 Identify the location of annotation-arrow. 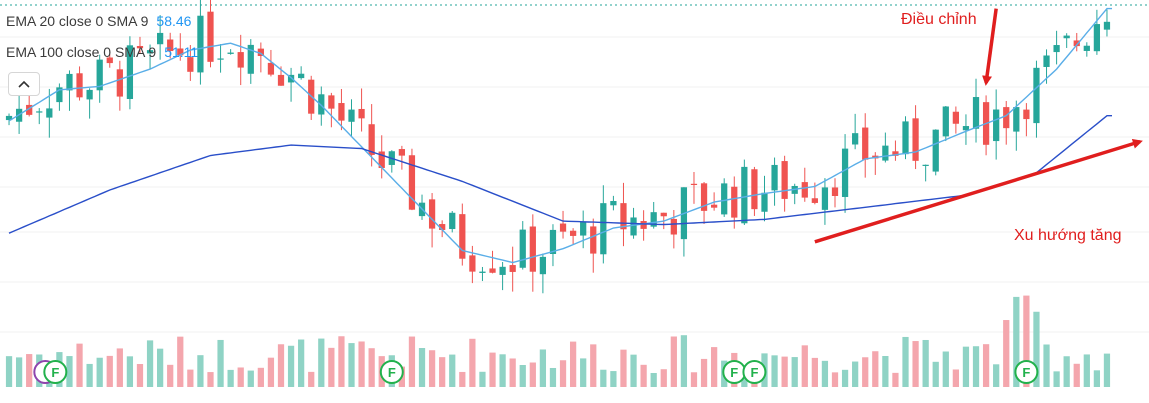
(978, 191).